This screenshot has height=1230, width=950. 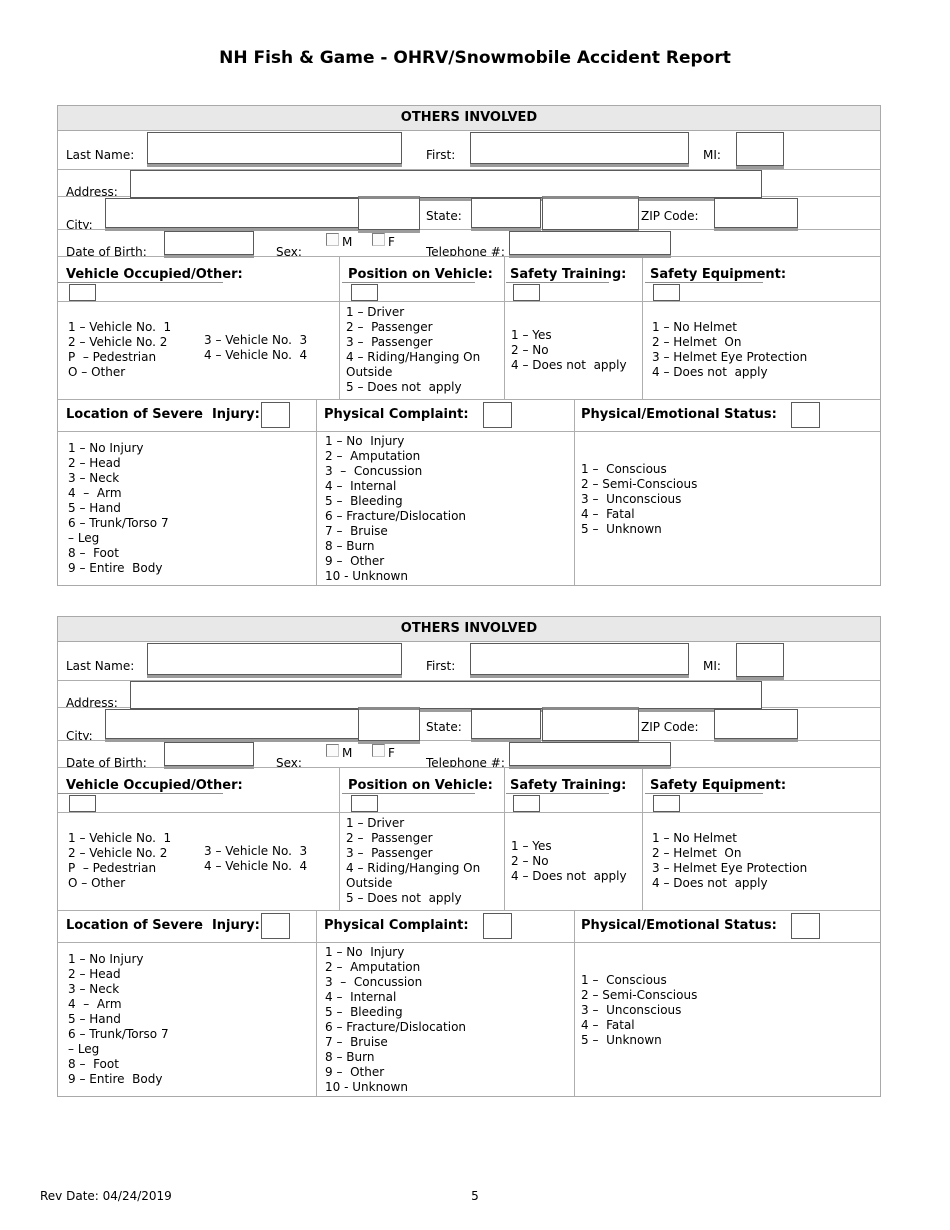 I want to click on sex-male-label: M, so click(x=347, y=753).